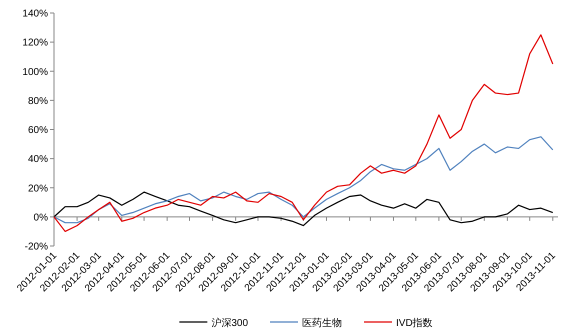 Image resolution: width=576 pixels, height=336 pixels. What do you see at coordinates (414, 323) in the screenshot?
I see `legend-label: IVD指数` at bounding box center [414, 323].